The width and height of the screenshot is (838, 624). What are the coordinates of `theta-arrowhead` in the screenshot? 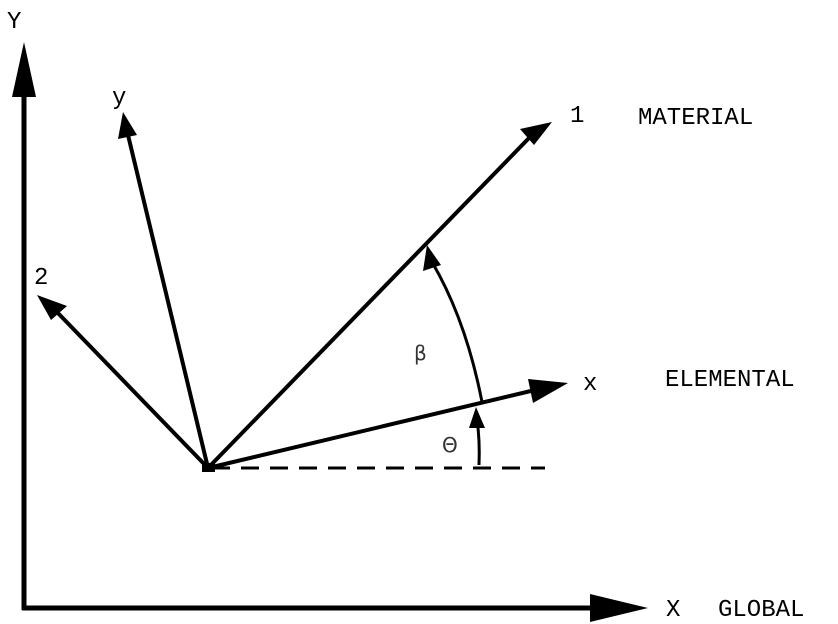 It's located at (477, 417).